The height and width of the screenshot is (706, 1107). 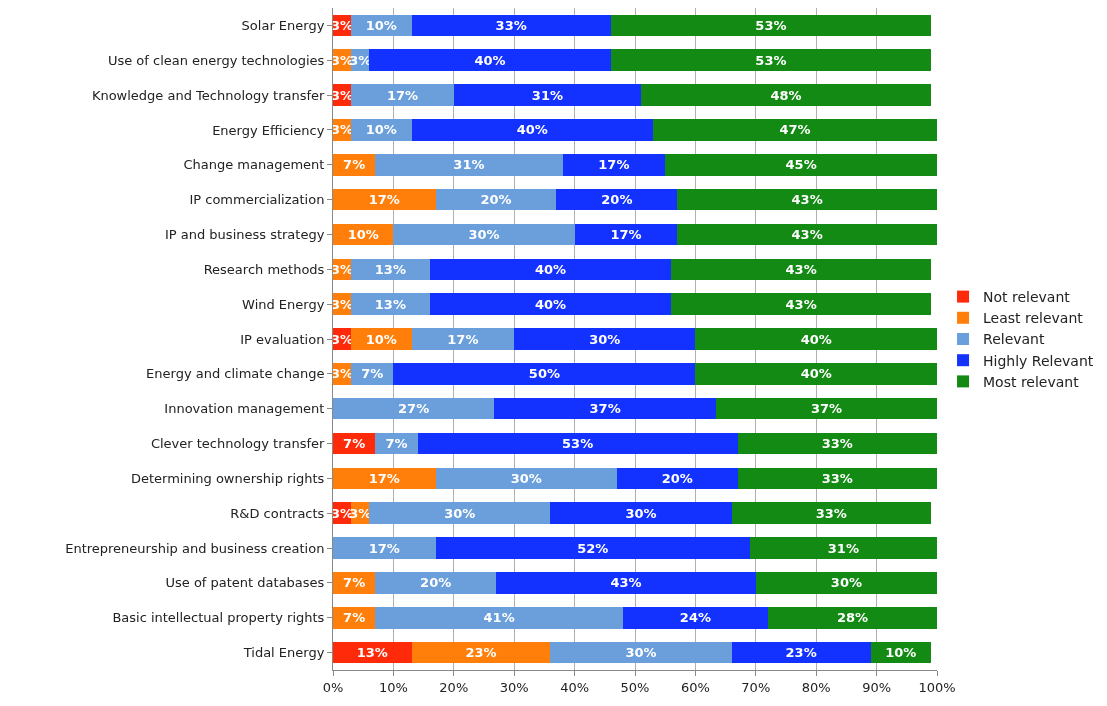 I want to click on data-label: 24%, so click(x=695, y=618).